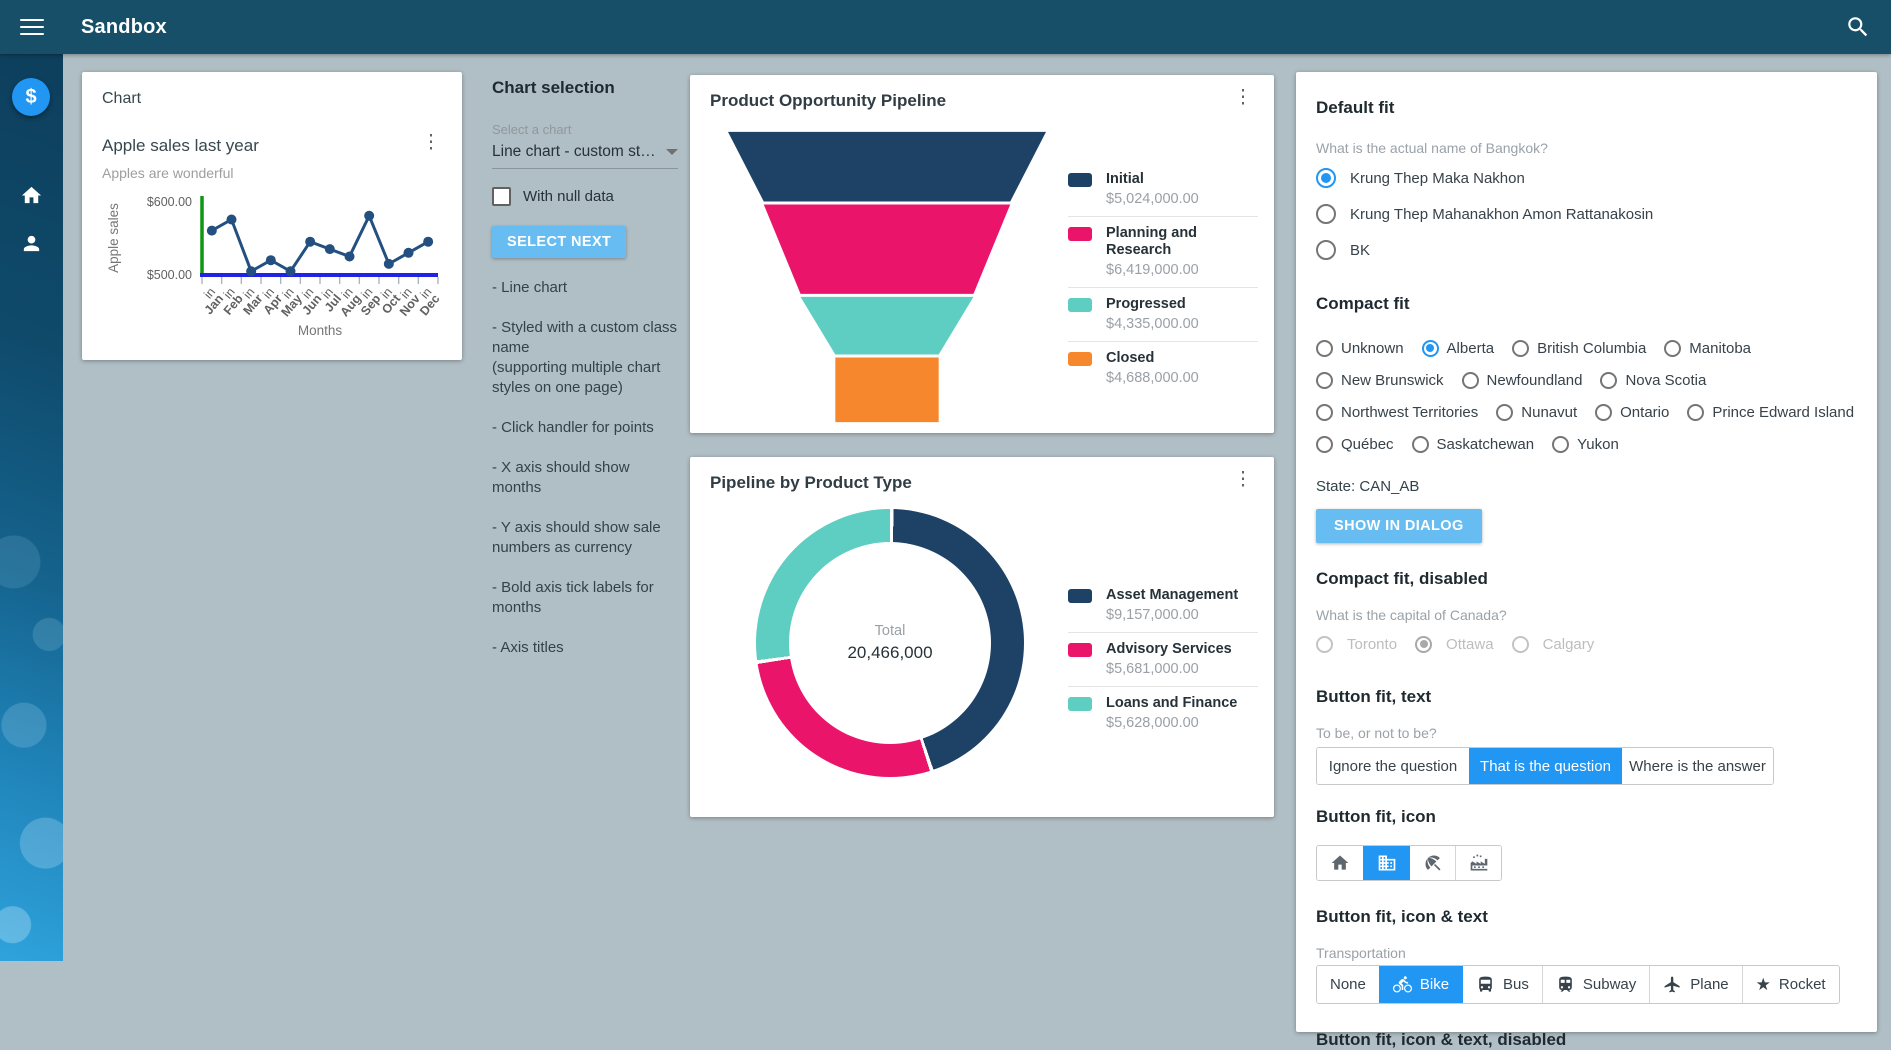  I want to click on factory-icon, so click(1478, 862).